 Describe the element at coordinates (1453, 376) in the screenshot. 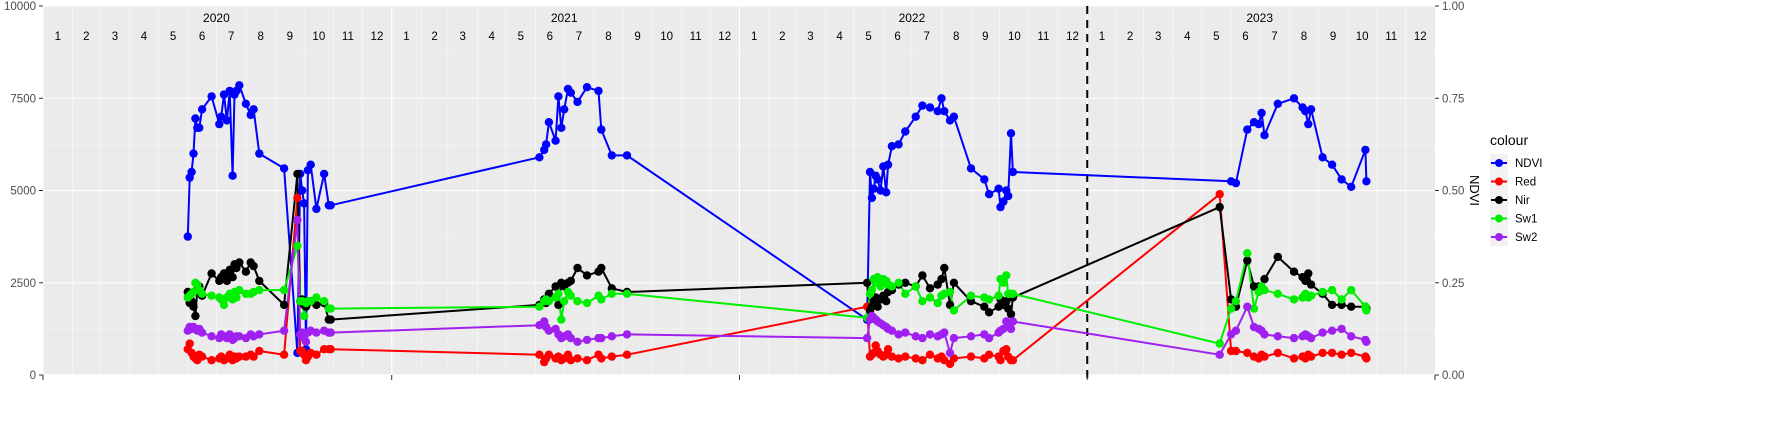

I see `y2-tick-label: 0.00` at that location.